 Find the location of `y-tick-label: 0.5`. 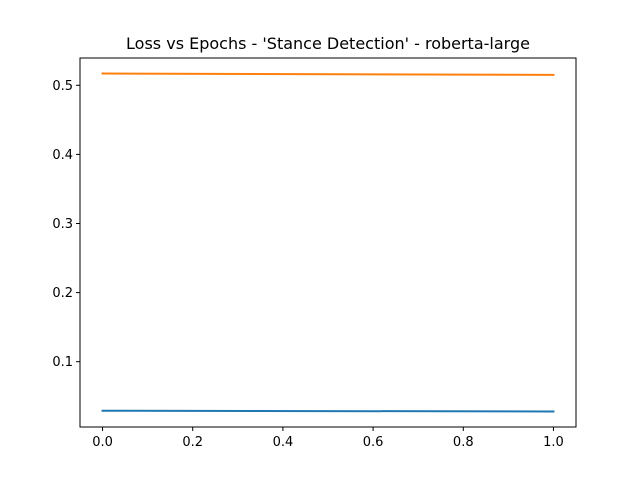

y-tick-label: 0.5 is located at coordinates (62, 86).